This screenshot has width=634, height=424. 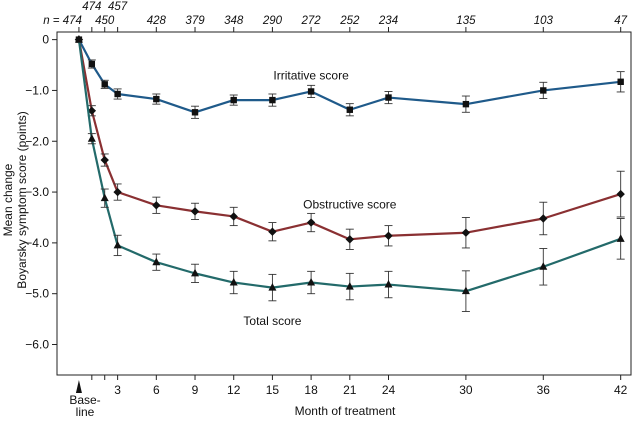 I want to click on y-axis-title-line1: Mean change, so click(x=8, y=199).